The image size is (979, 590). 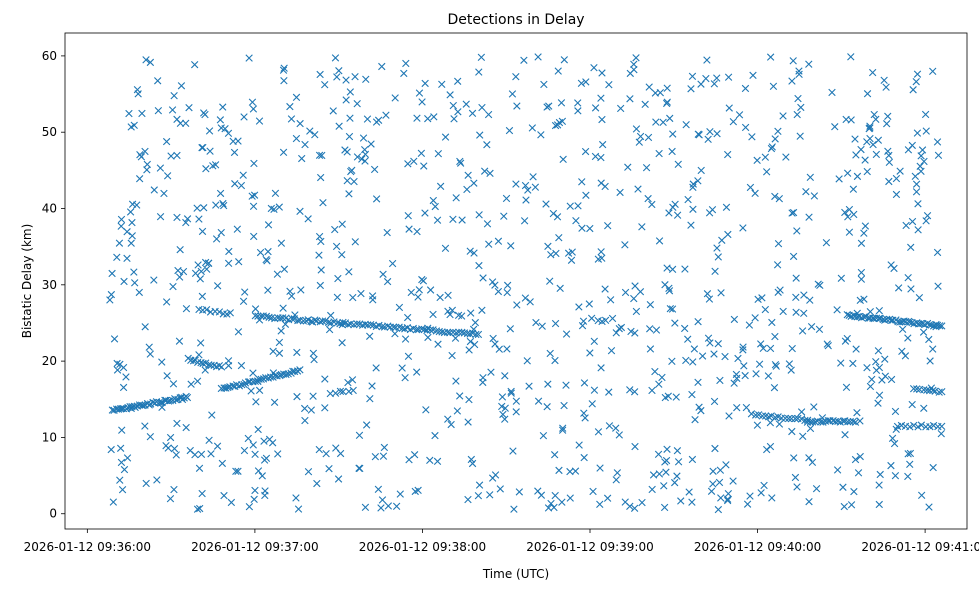 I want to click on track-point-track-g, so click(x=815, y=422).